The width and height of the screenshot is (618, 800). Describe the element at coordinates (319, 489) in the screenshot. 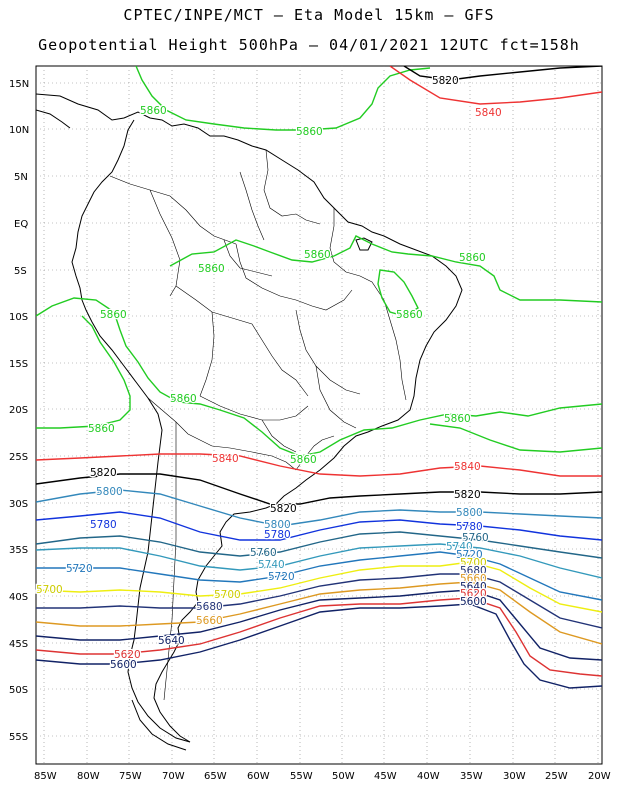

I see `contour-5820-south` at that location.